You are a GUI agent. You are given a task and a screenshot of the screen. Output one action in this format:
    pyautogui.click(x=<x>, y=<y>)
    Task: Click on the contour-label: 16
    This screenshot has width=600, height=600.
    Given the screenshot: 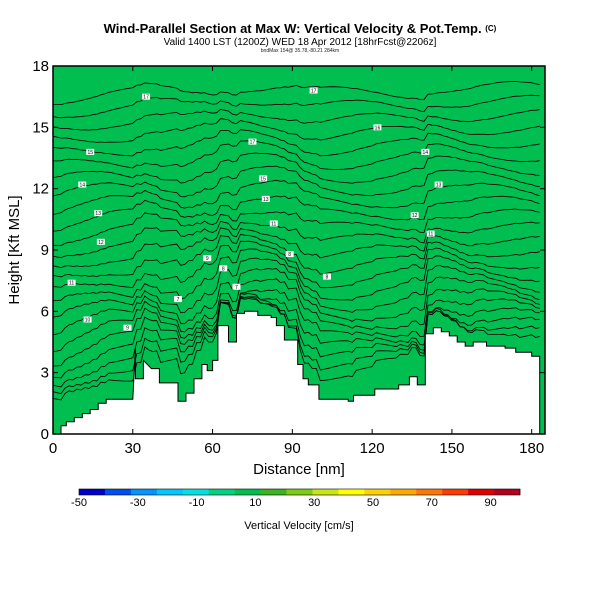 What is the action you would take?
    pyautogui.click(x=377, y=127)
    